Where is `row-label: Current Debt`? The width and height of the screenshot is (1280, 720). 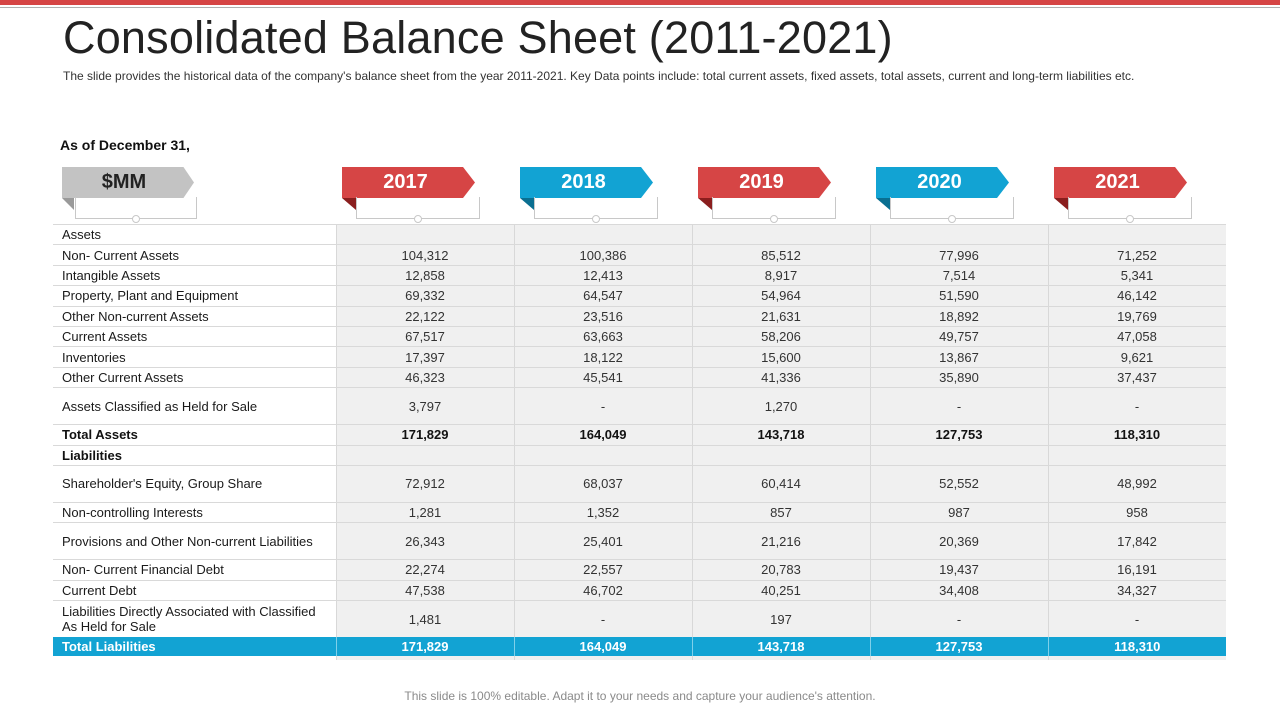 row-label: Current Debt is located at coordinates (194, 590).